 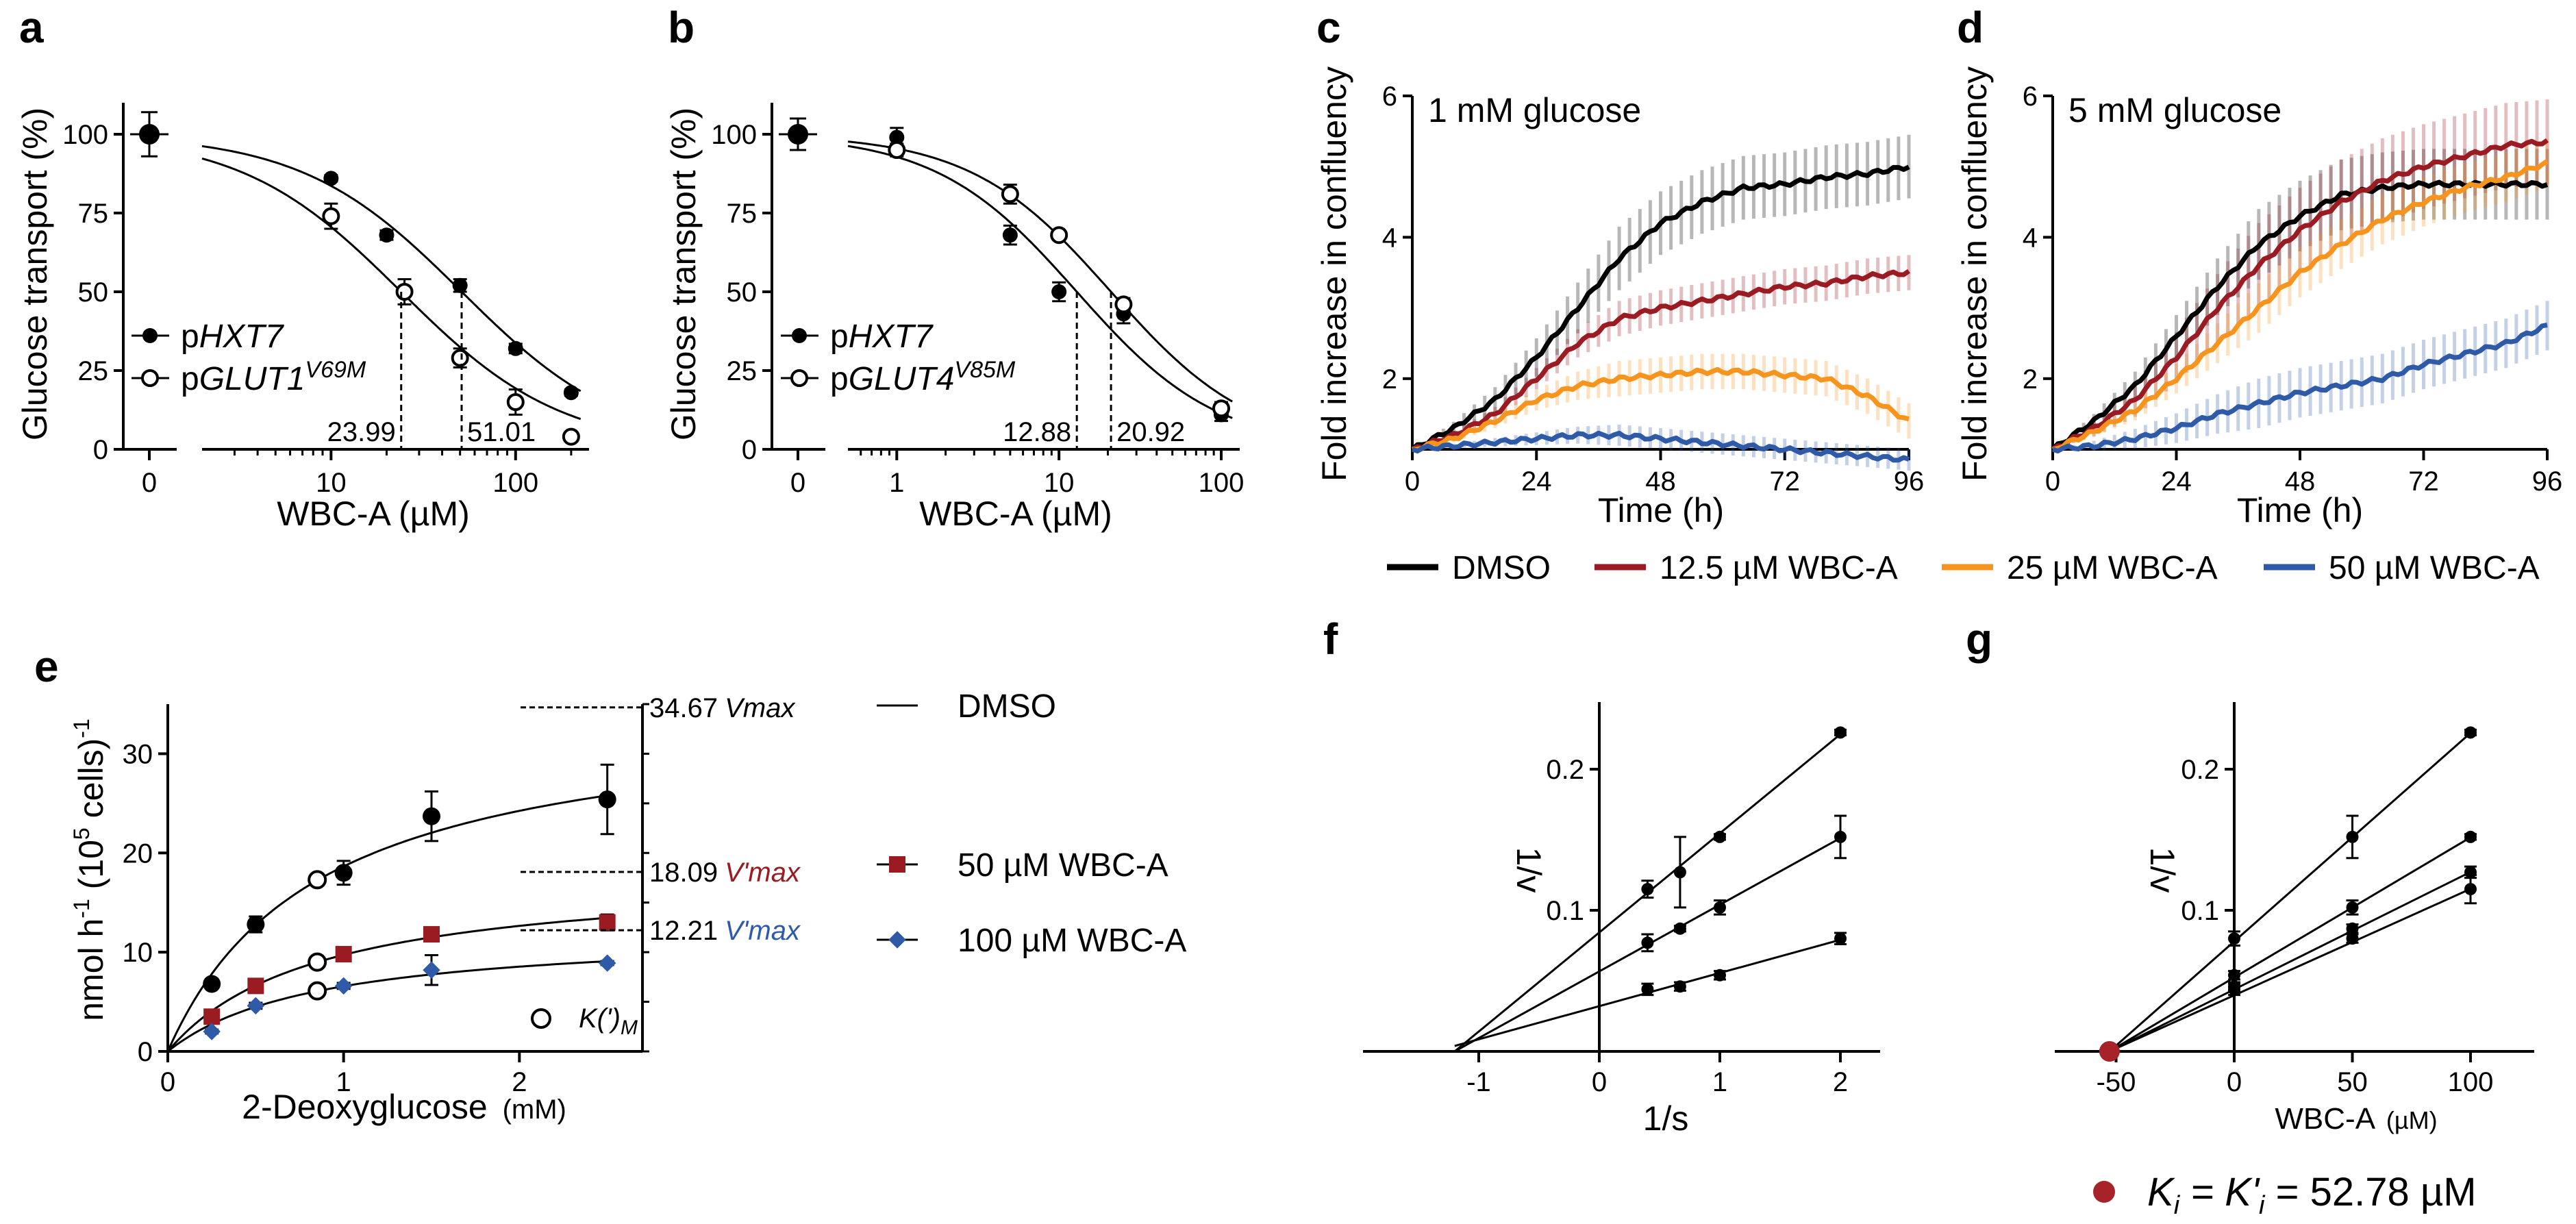 What do you see at coordinates (46, 666) in the screenshot?
I see `panel-label-e: e` at bounding box center [46, 666].